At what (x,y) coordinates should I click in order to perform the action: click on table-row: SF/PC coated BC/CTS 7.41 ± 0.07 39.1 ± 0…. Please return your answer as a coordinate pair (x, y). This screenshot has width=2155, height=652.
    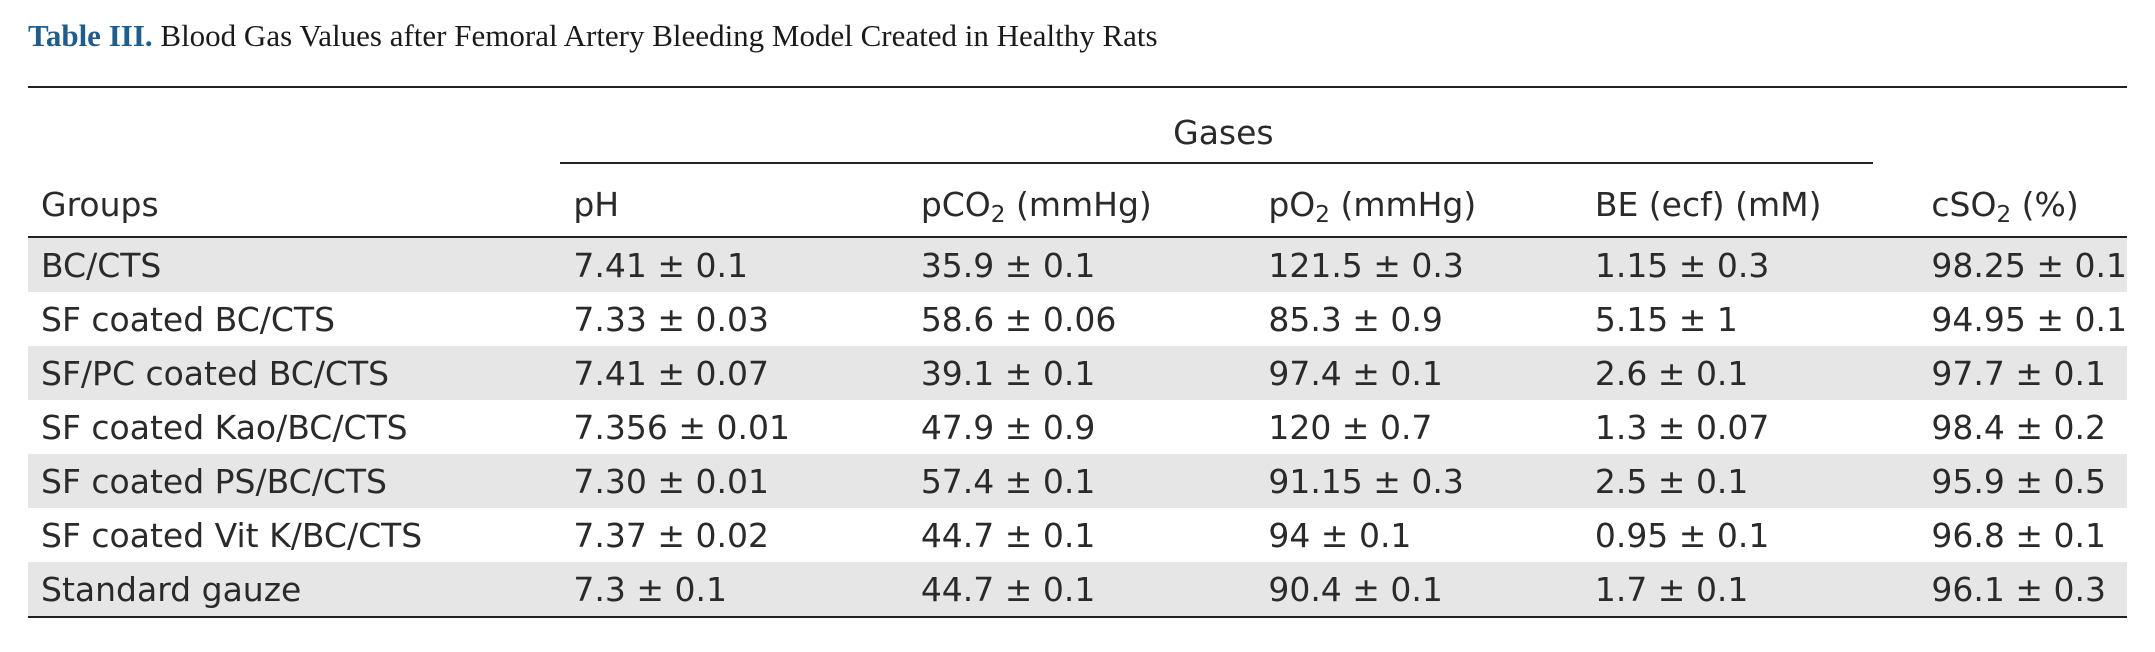
    Looking at the image, I should click on (1077, 373).